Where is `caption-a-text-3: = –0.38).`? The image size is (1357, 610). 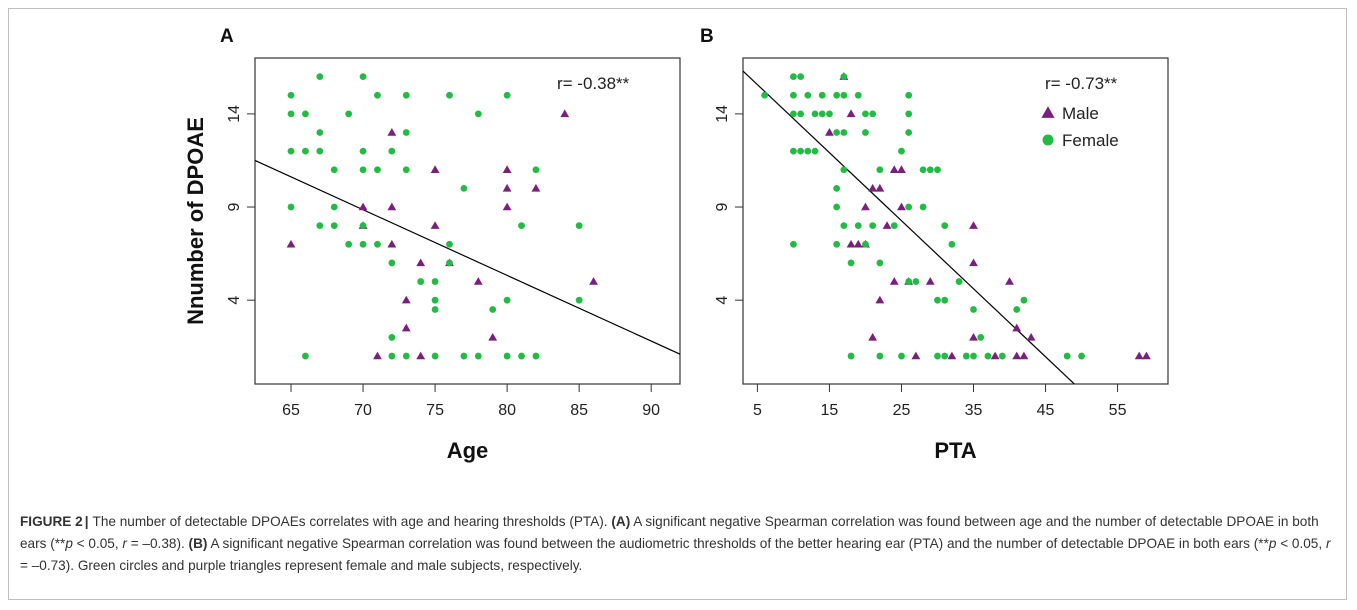
caption-a-text-3: = –0.38). is located at coordinates (155, 543).